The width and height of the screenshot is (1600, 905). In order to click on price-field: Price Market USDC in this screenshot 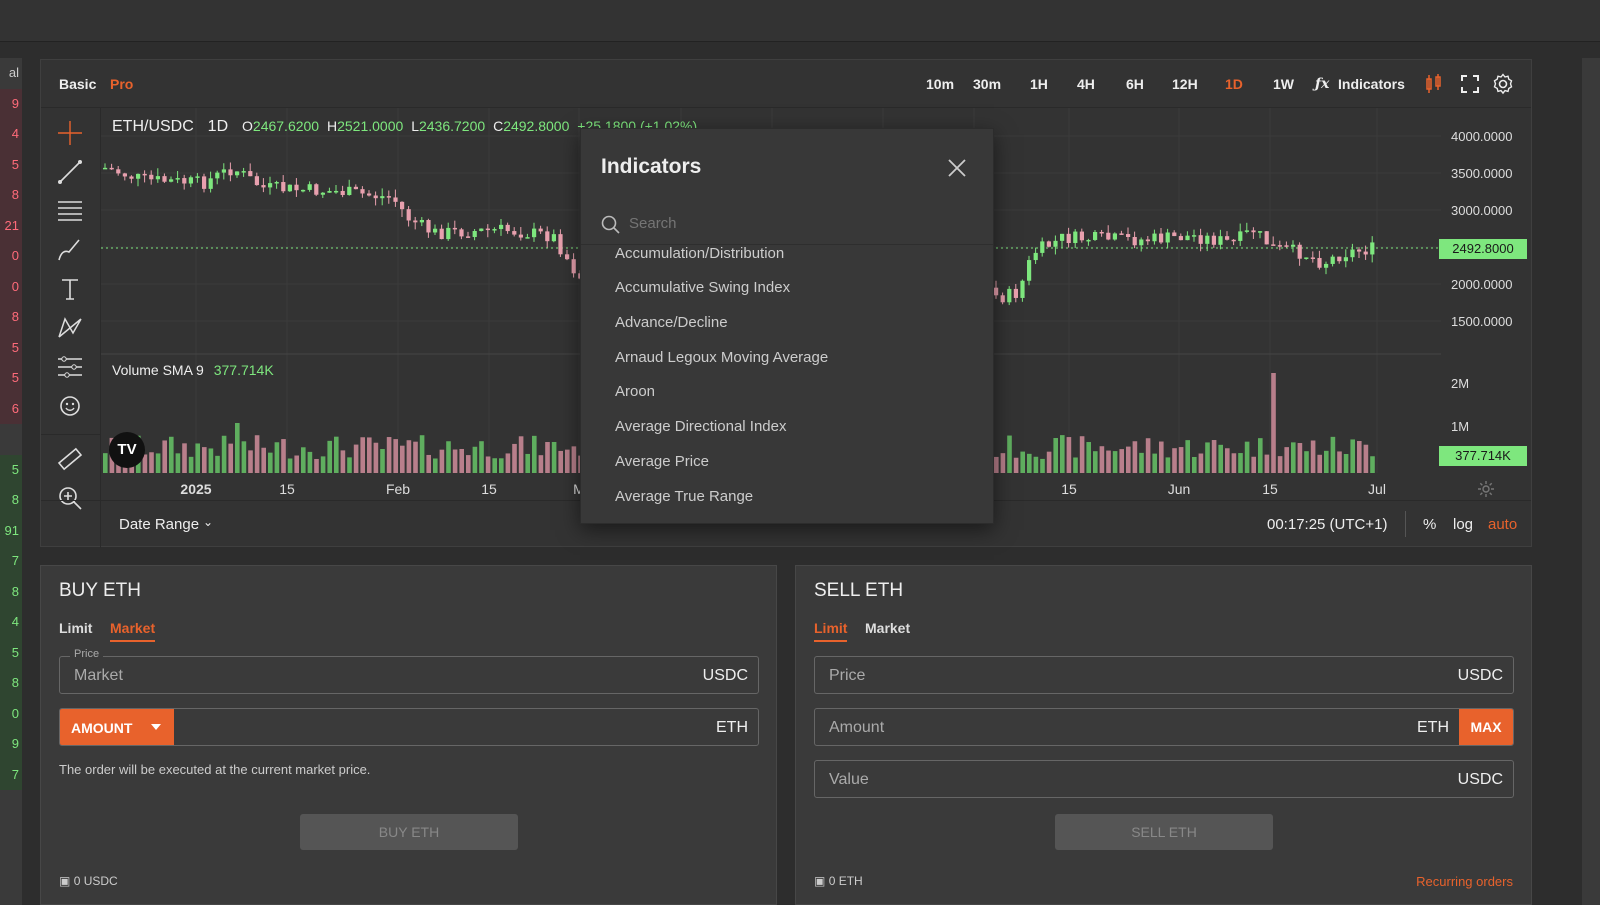, I will do `click(409, 671)`.